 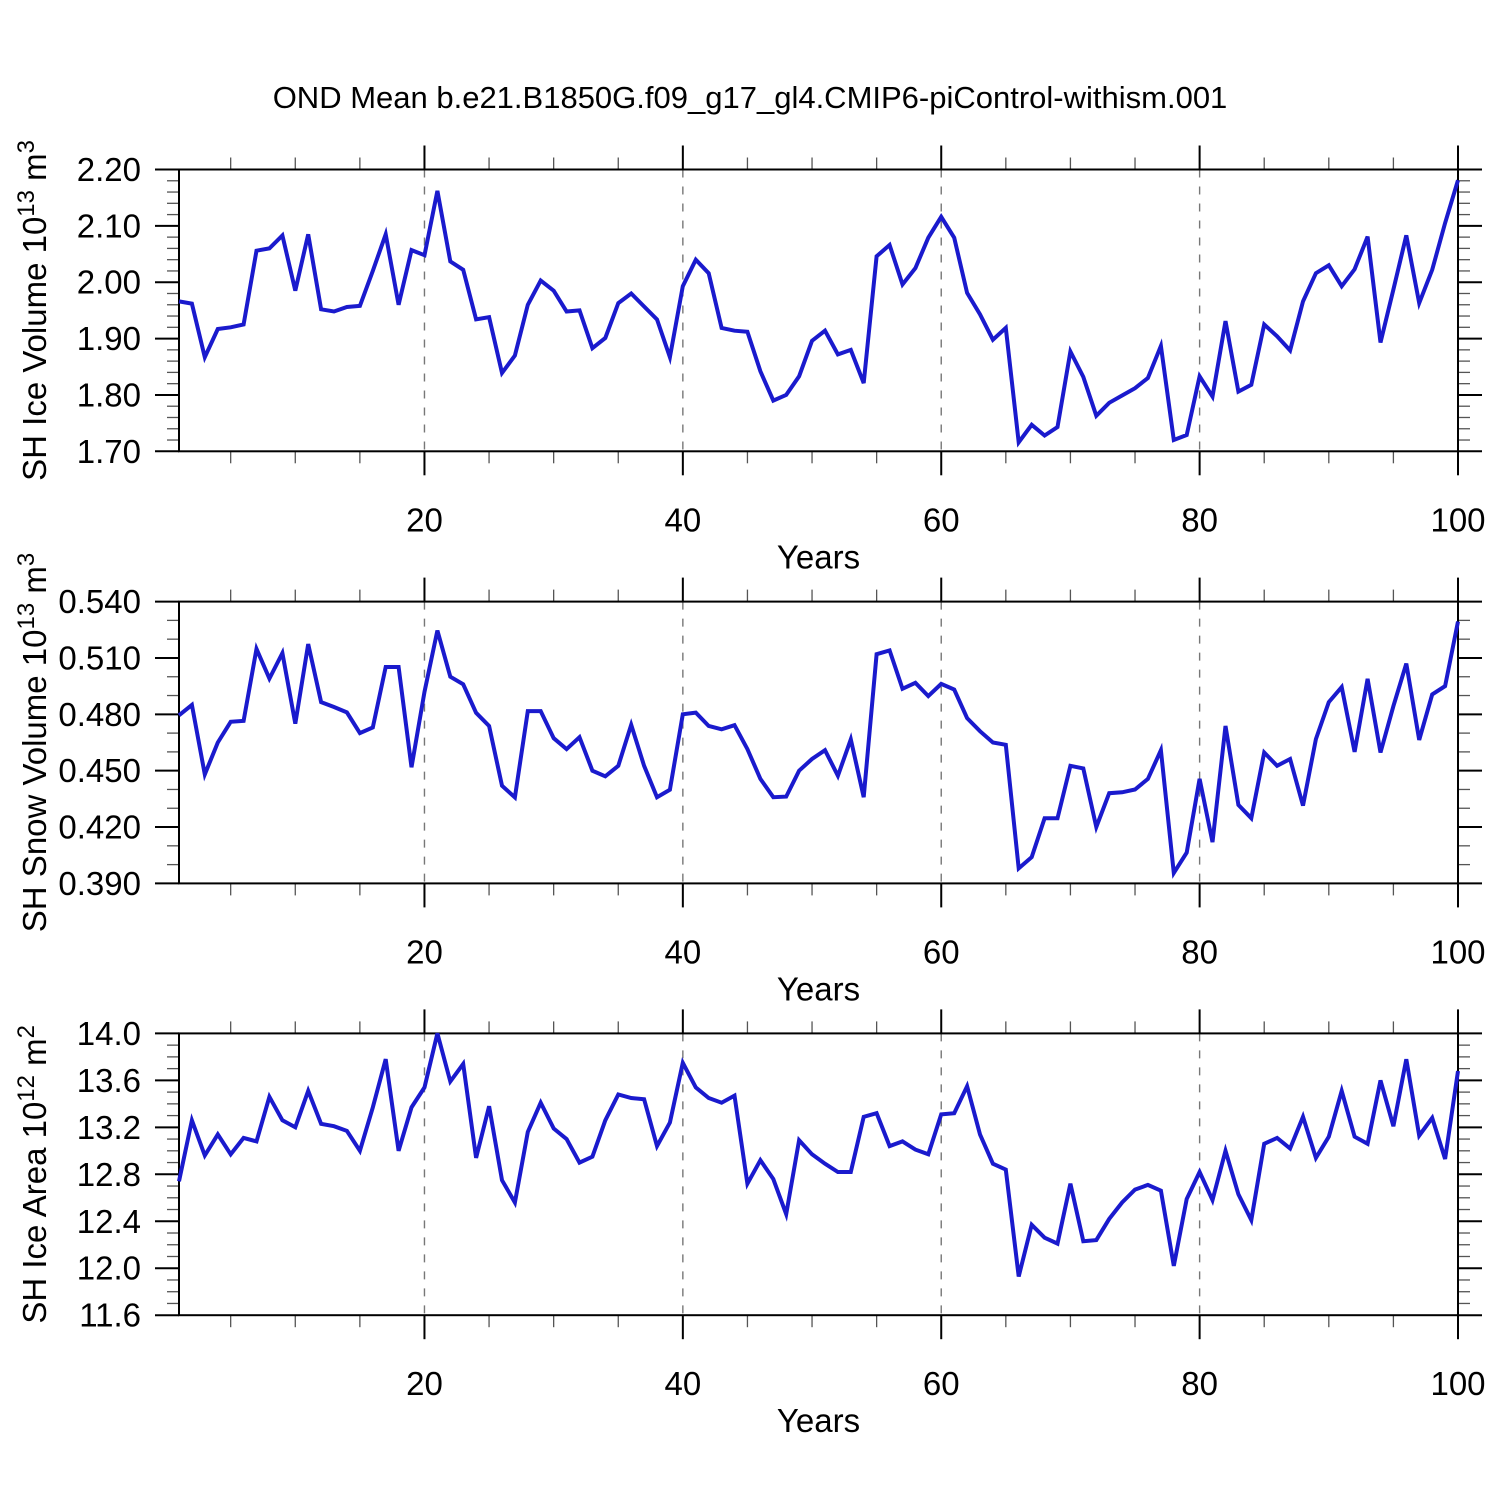 What do you see at coordinates (109, 225) in the screenshot?
I see `sh-ice-volume-ytick-label: 2.10` at bounding box center [109, 225].